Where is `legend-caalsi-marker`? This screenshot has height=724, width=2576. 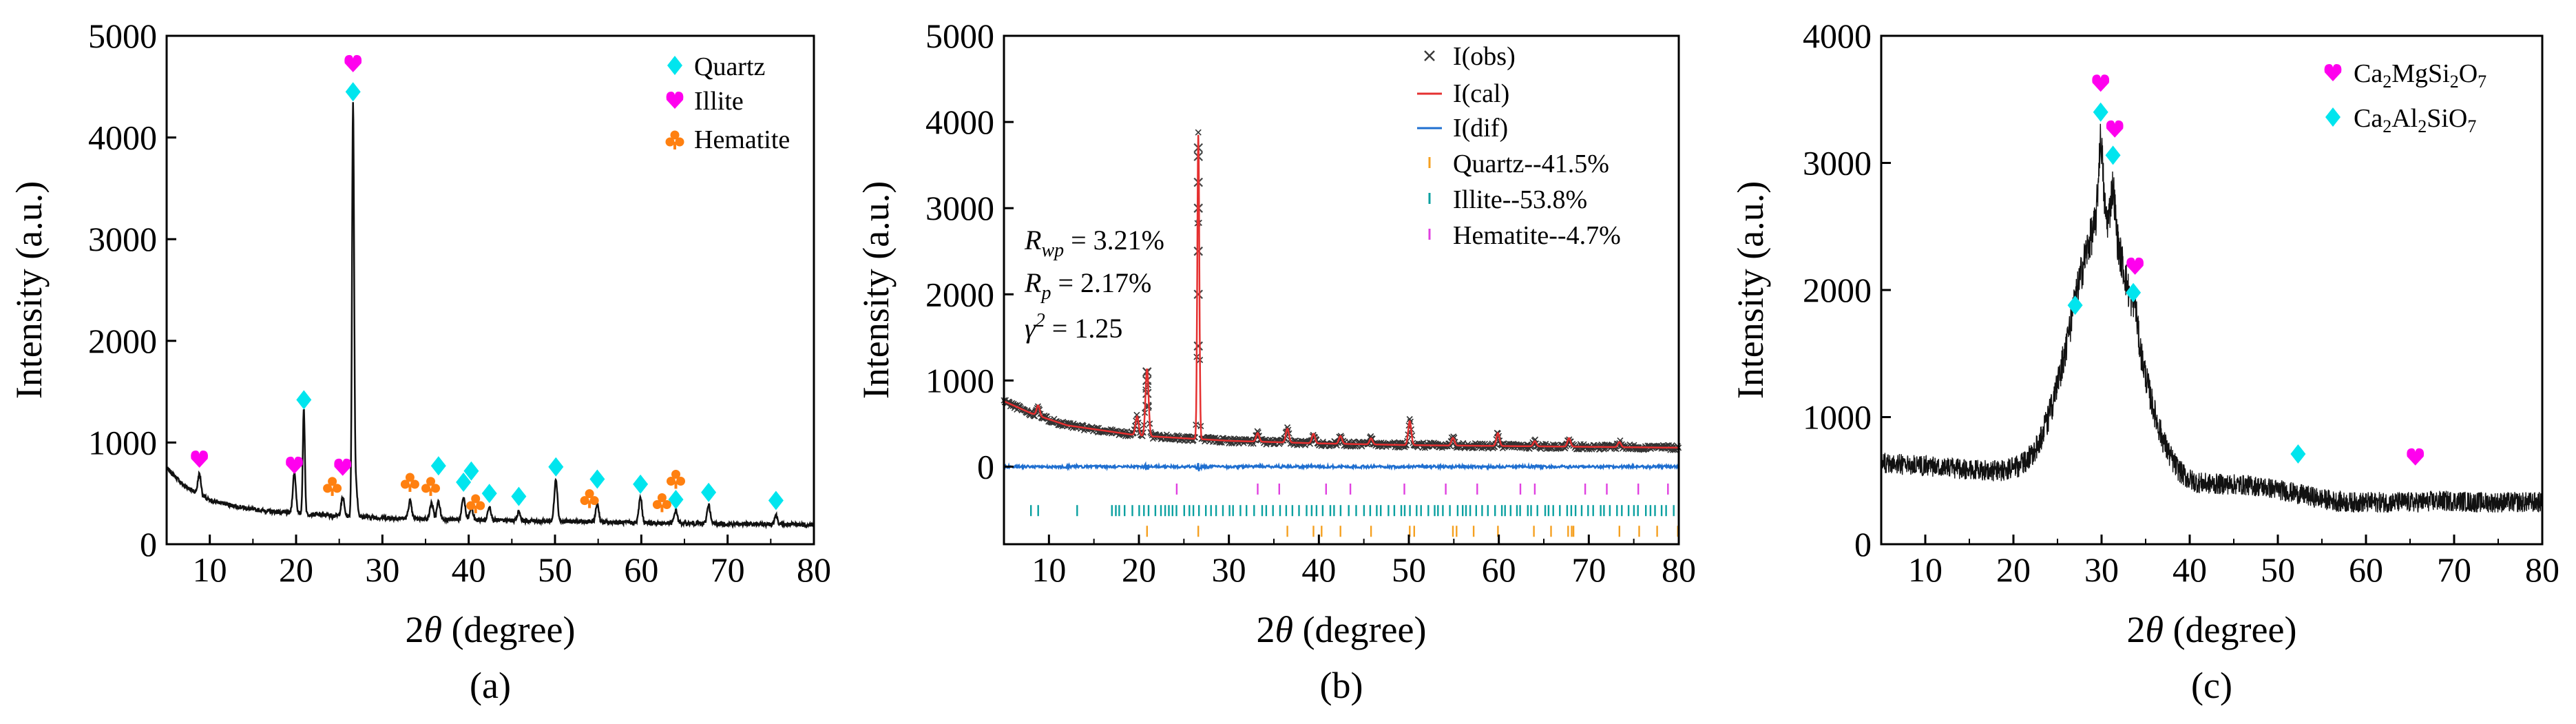 legend-caalsi-marker is located at coordinates (2333, 117).